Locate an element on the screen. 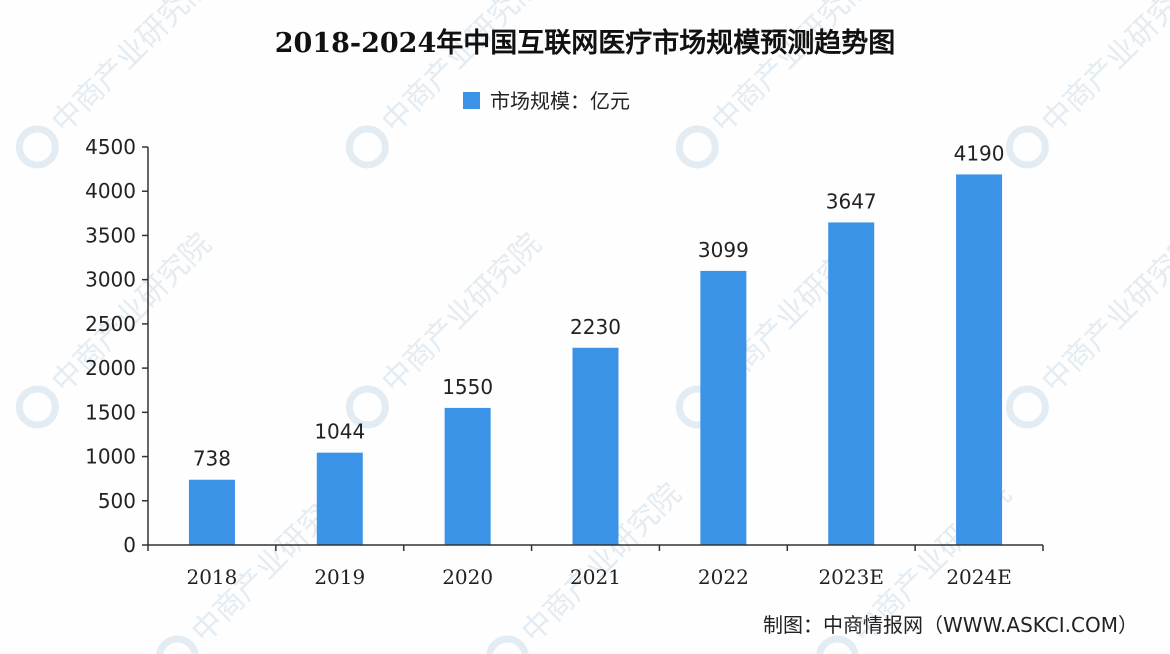 Image resolution: width=1170 pixels, height=654 pixels. data-label-2024E: 4190 is located at coordinates (979, 153).